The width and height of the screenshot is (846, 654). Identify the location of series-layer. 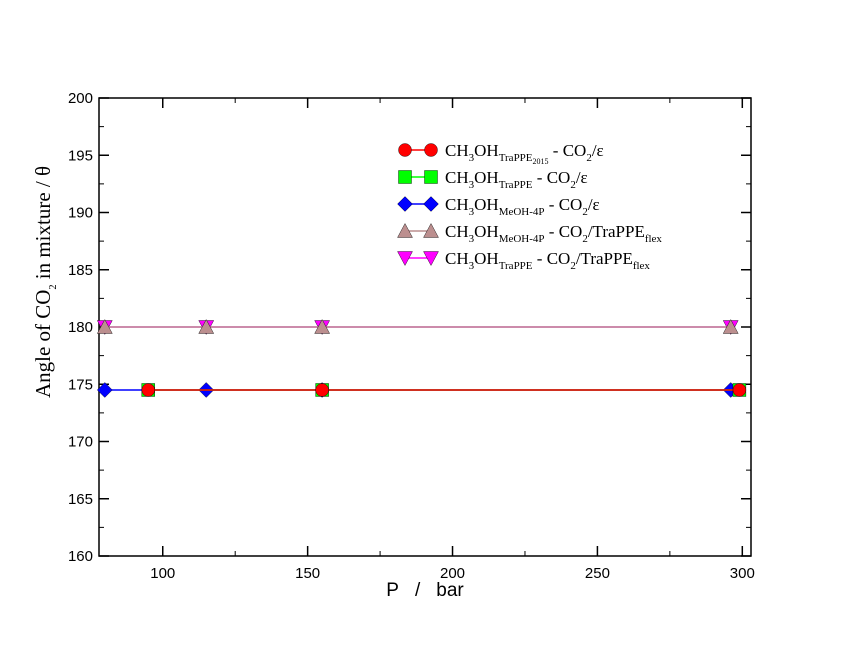
(421, 358).